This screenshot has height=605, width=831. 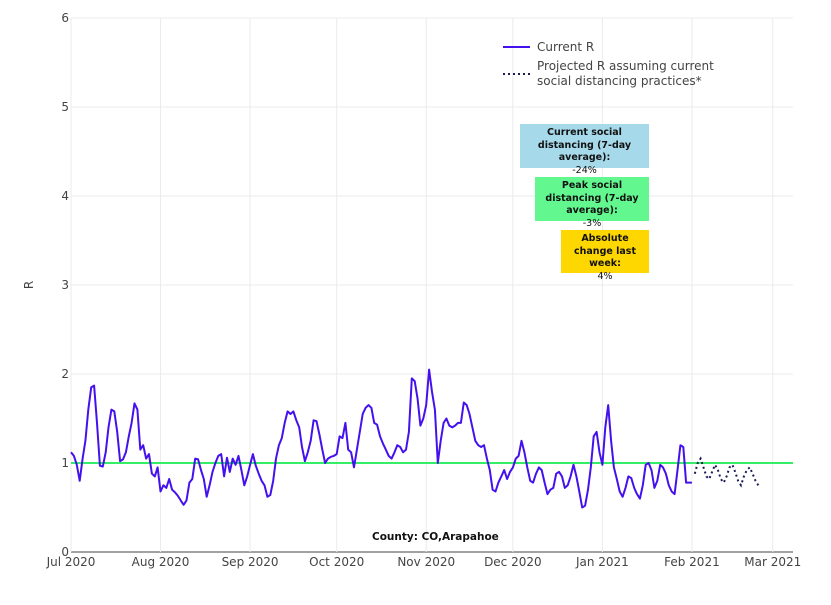 What do you see at coordinates (161, 562) in the screenshot?
I see `x-tick-label: Aug 2020` at bounding box center [161, 562].